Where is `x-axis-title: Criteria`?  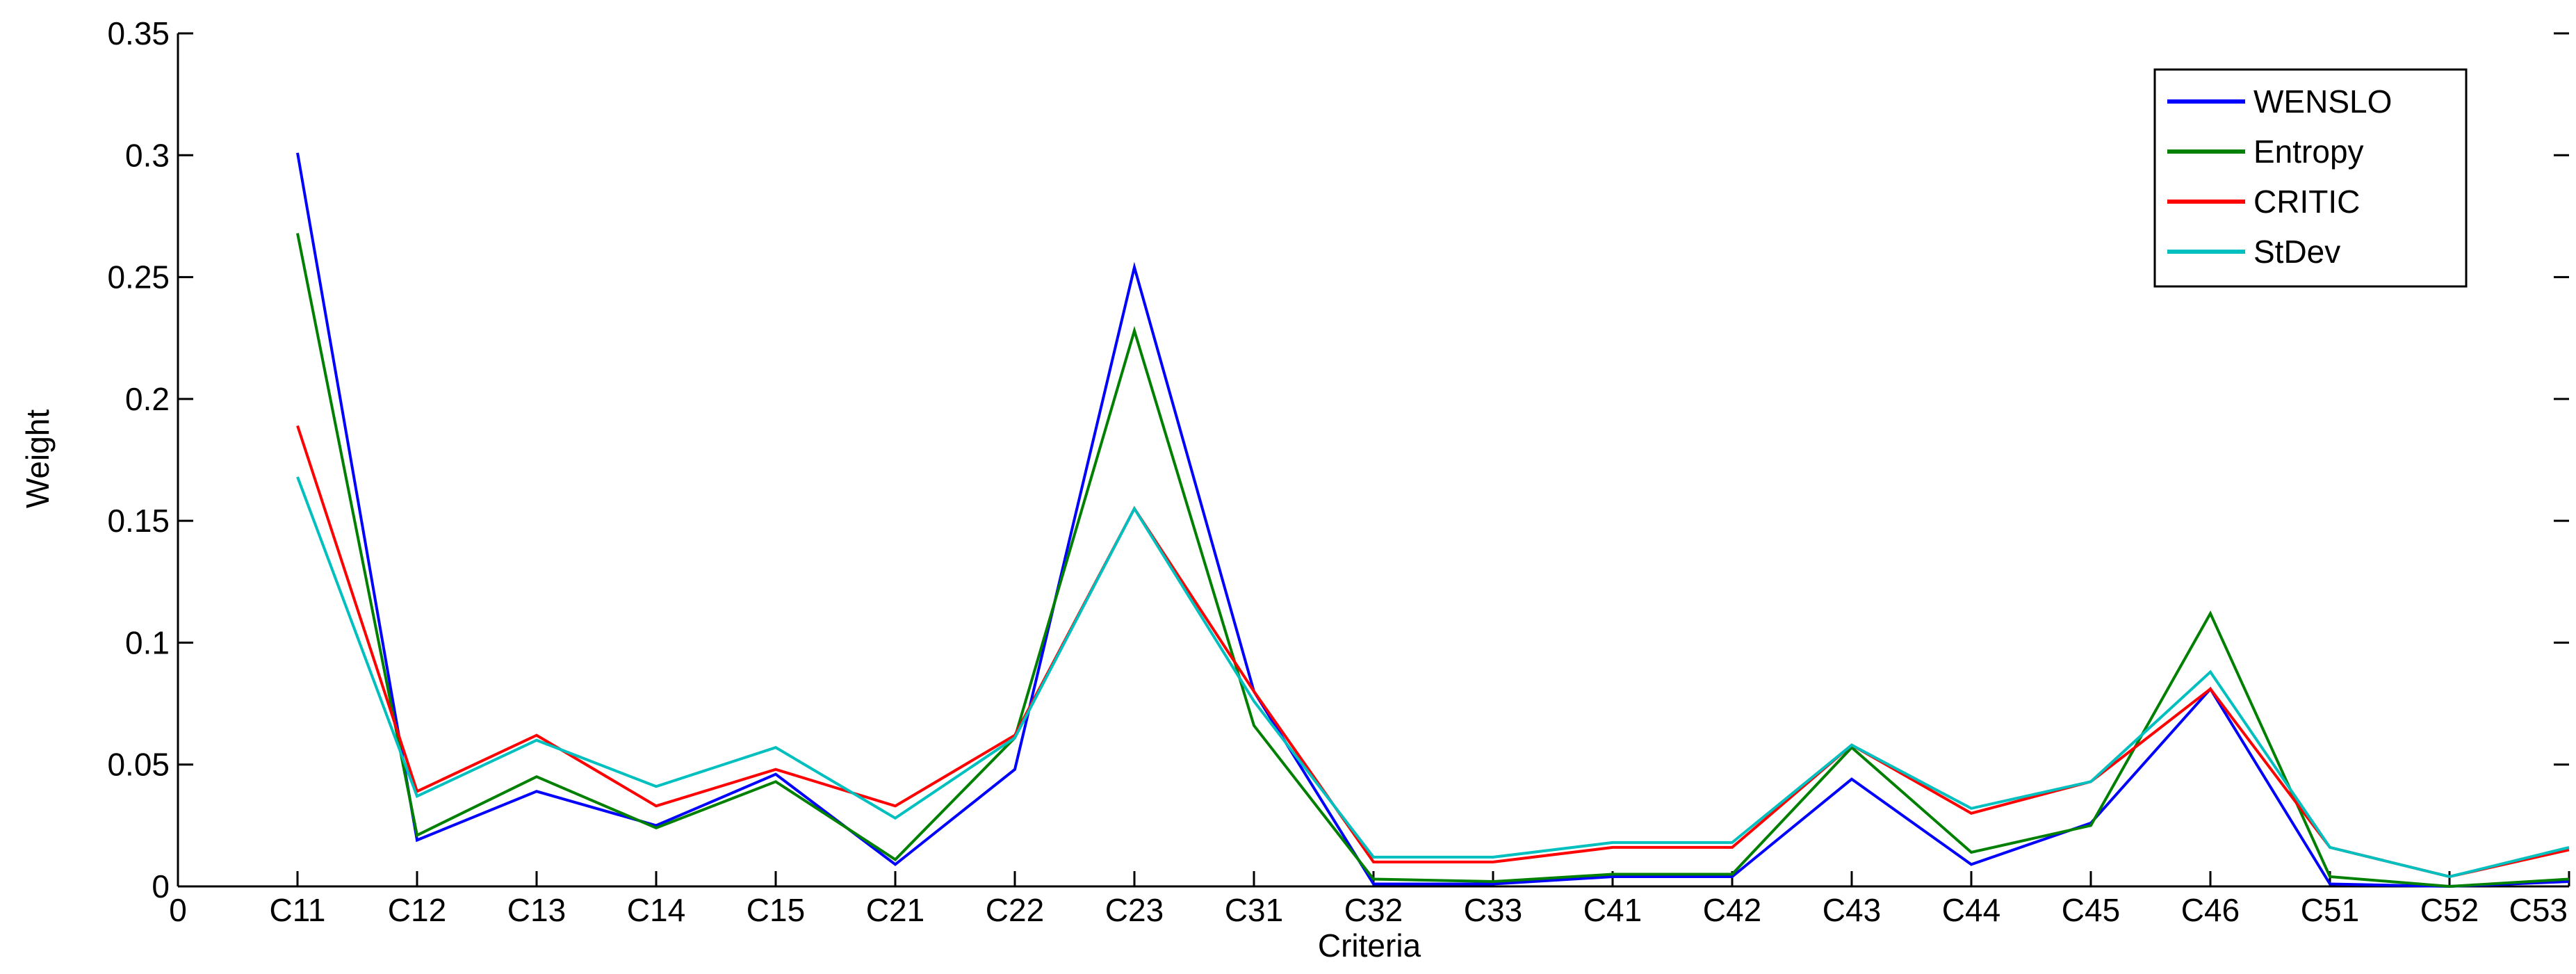
x-axis-title: Criteria is located at coordinates (1369, 946).